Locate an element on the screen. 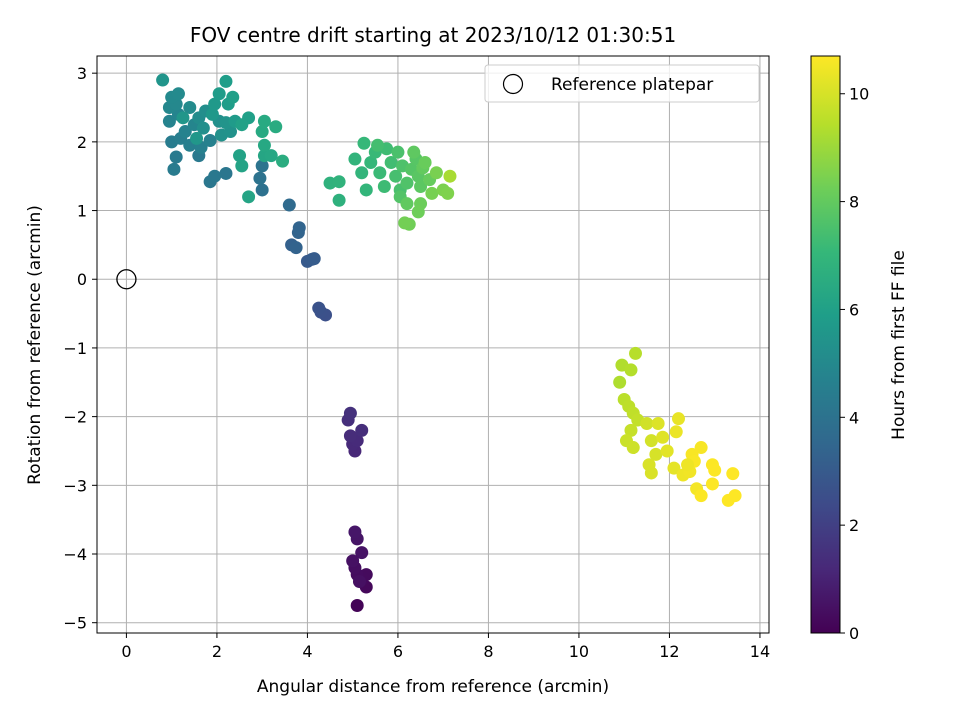 Image resolution: width=960 pixels, height=720 pixels. colorbar-gradient is located at coordinates (825, 344).